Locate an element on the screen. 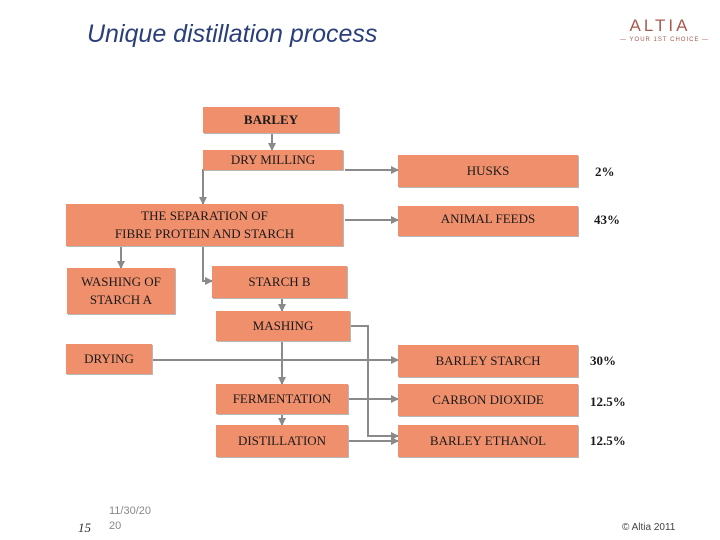 The image size is (720, 540). dry-milling-box: DRY MILLING is located at coordinates (273, 160).